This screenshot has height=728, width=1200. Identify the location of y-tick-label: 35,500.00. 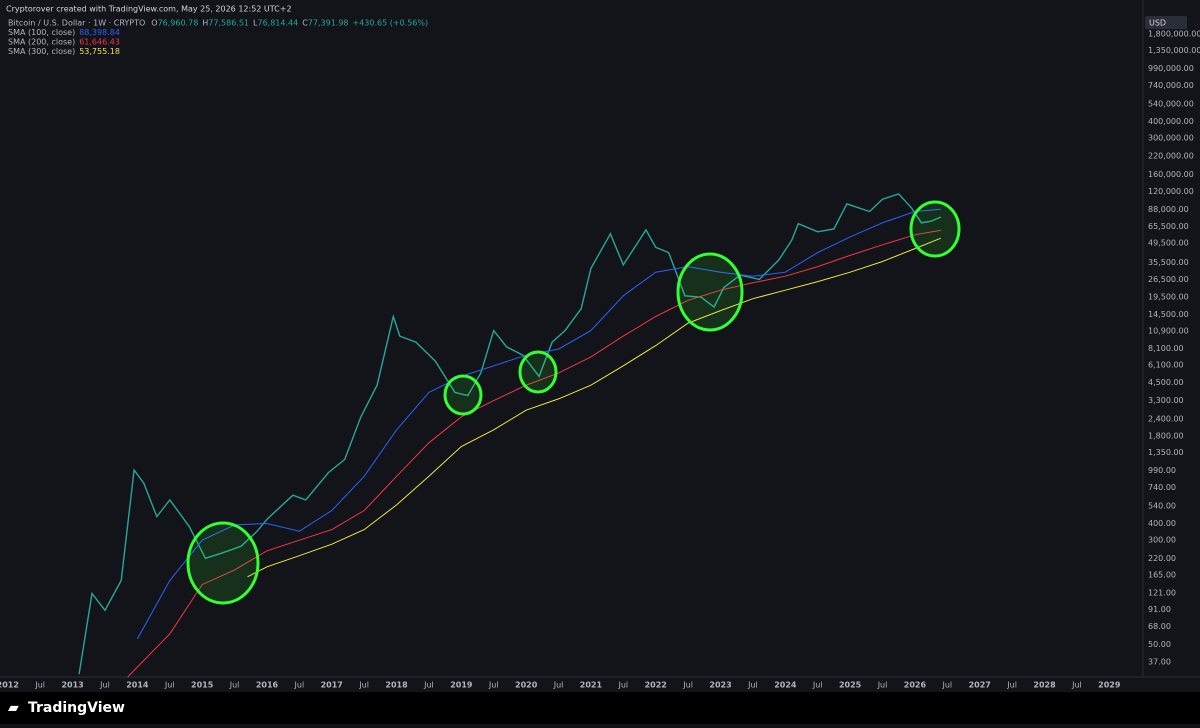
(1168, 262).